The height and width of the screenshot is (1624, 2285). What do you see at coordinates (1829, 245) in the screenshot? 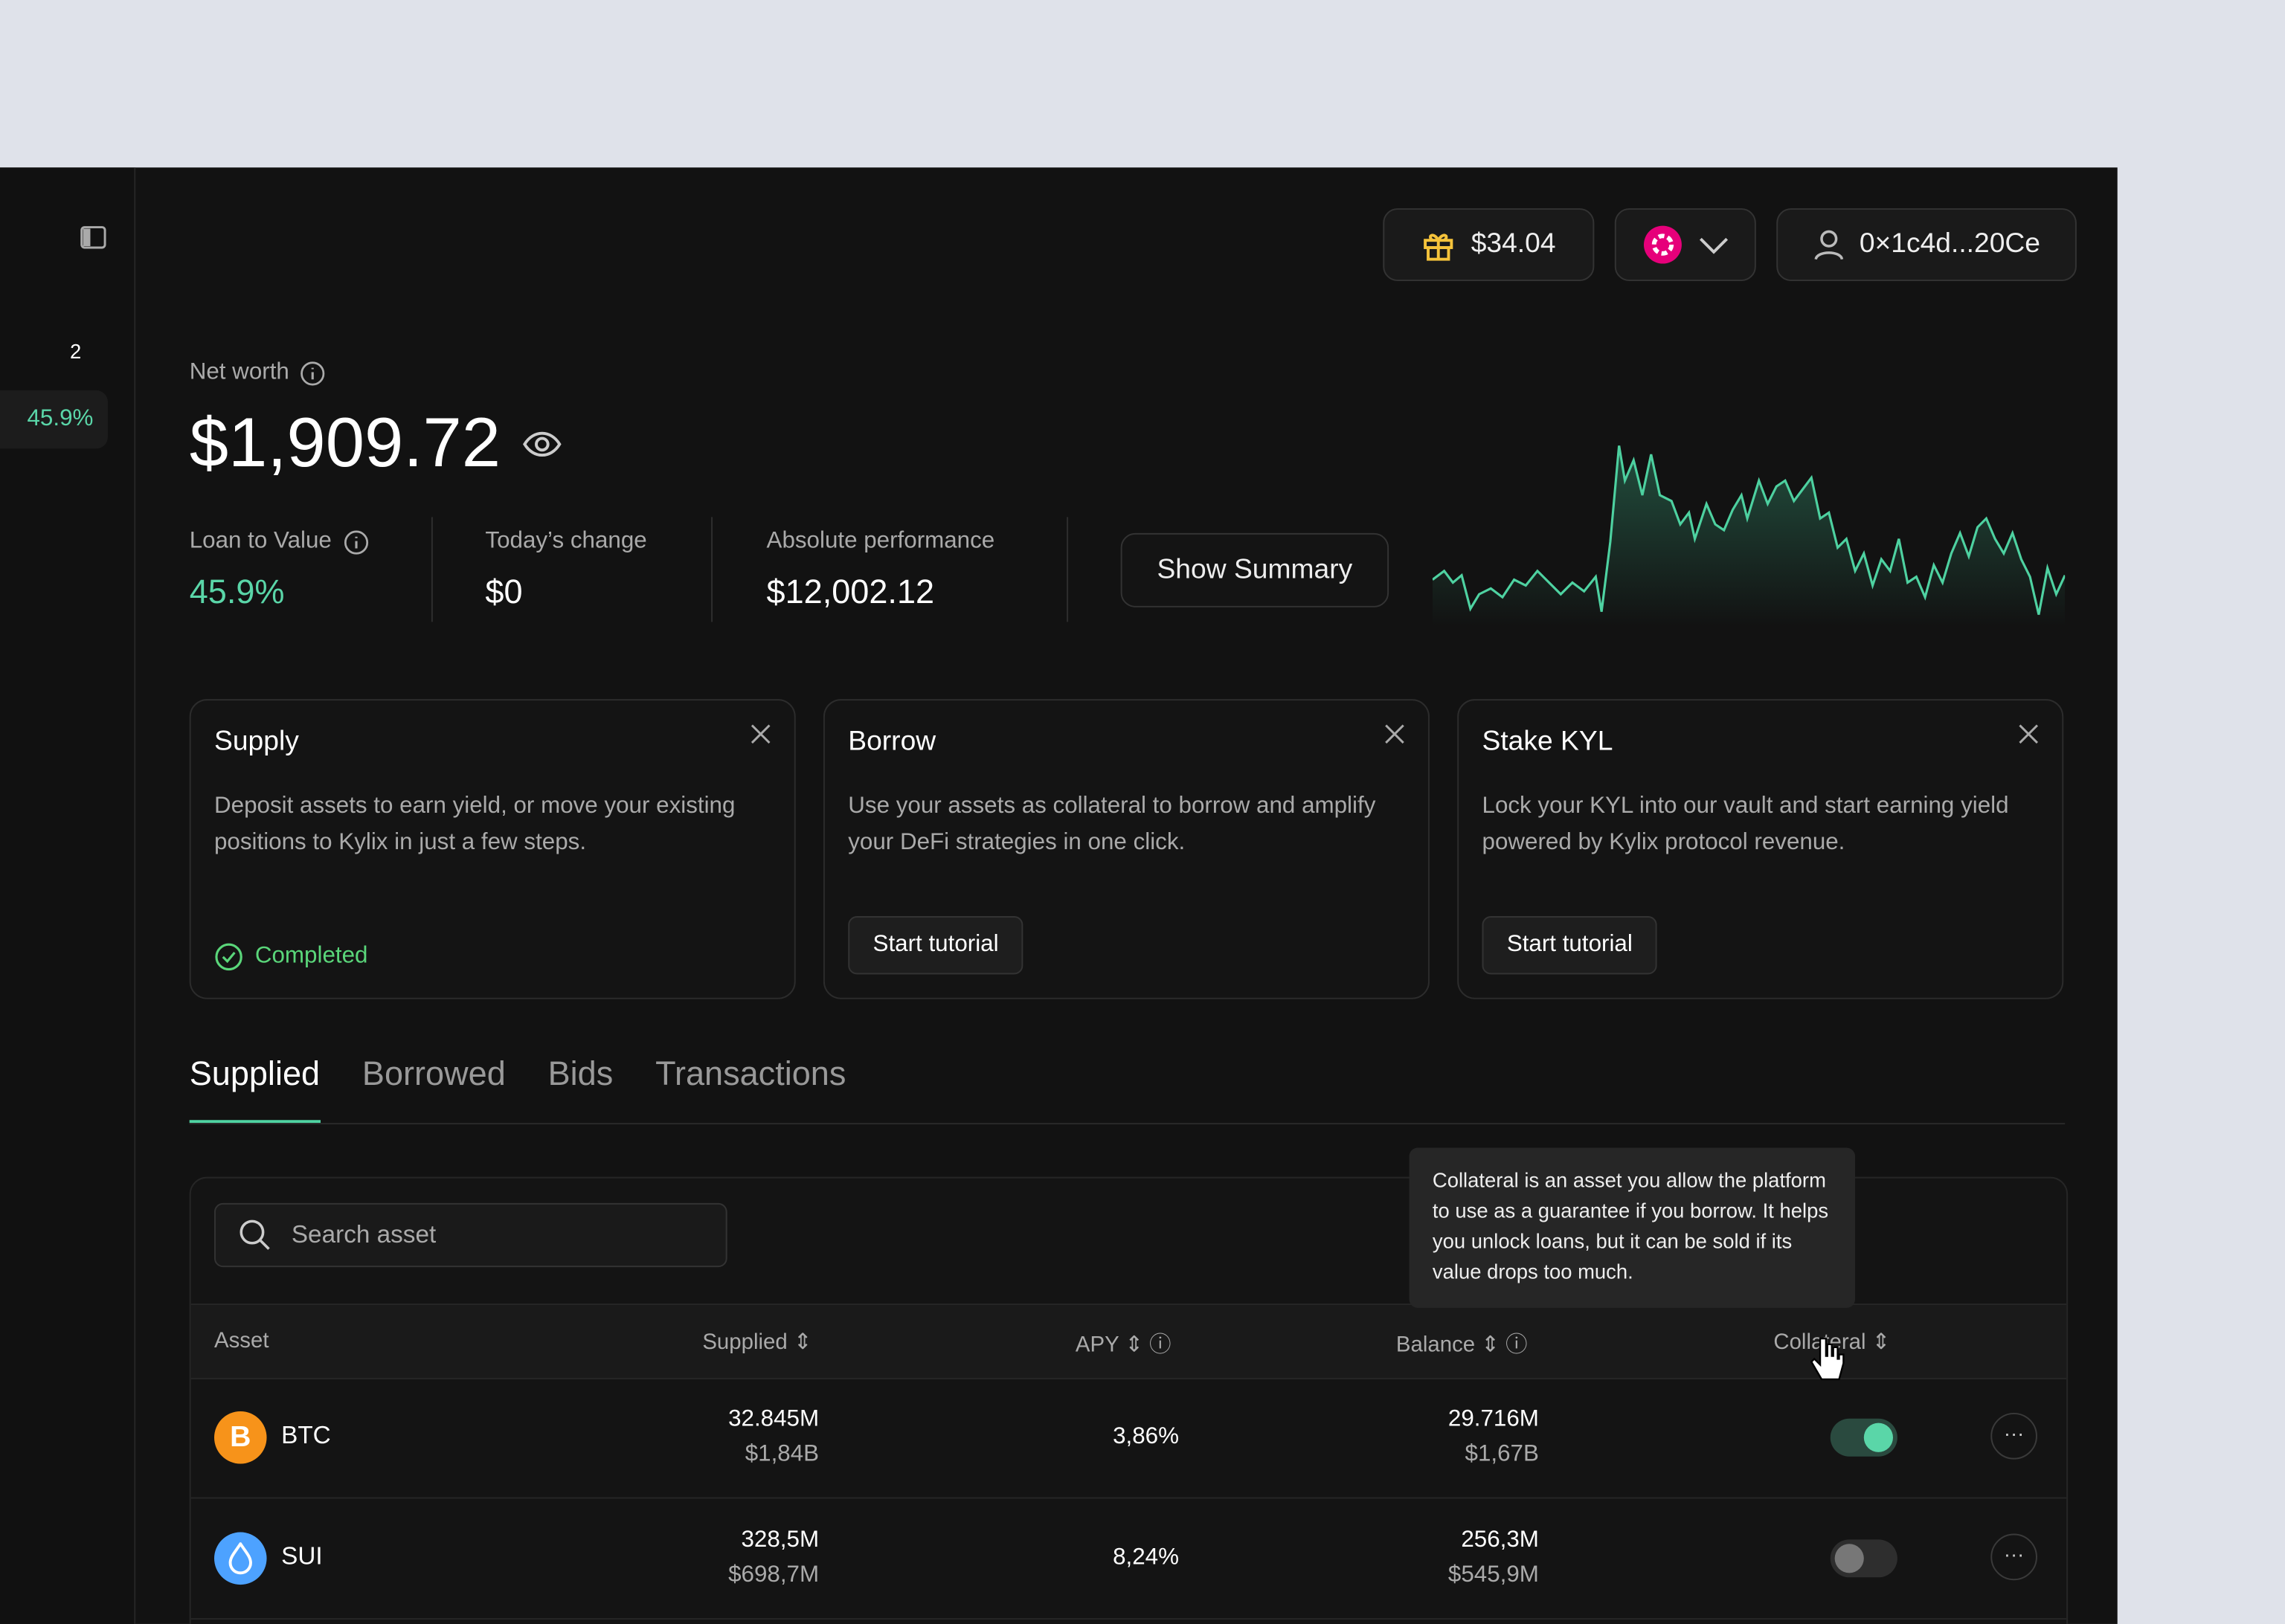
I see `user-icon` at bounding box center [1829, 245].